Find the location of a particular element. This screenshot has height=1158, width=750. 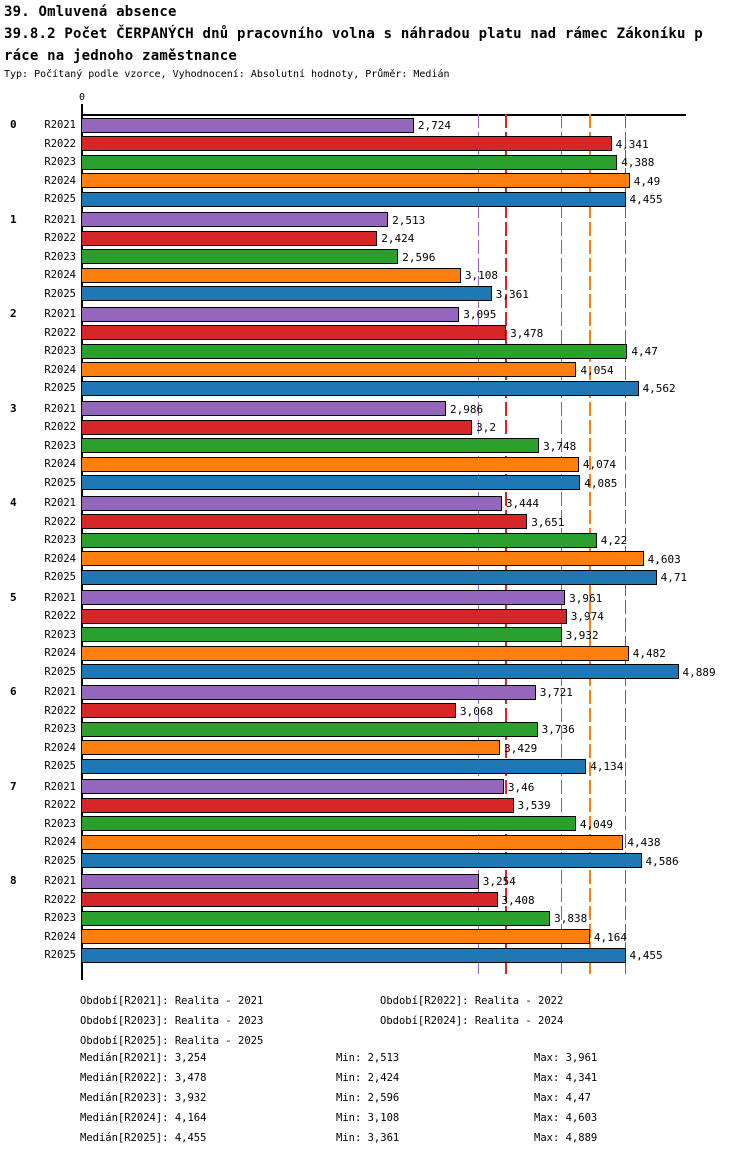

bar-6-r2024 is located at coordinates (291, 747).